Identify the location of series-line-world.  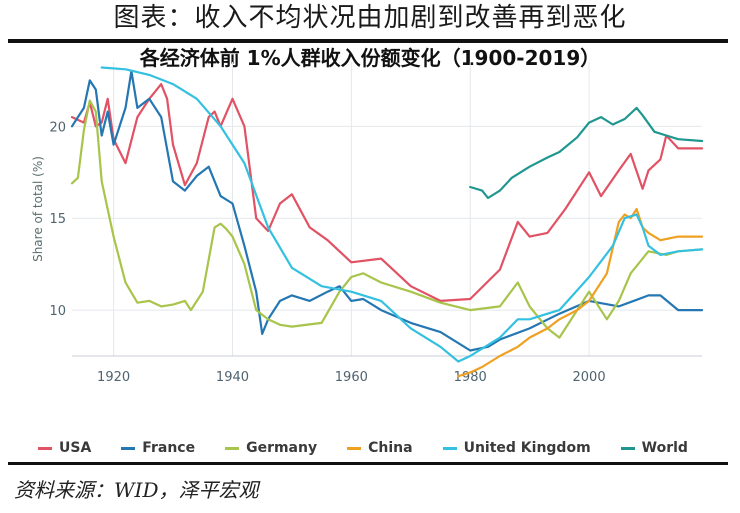
(586, 153).